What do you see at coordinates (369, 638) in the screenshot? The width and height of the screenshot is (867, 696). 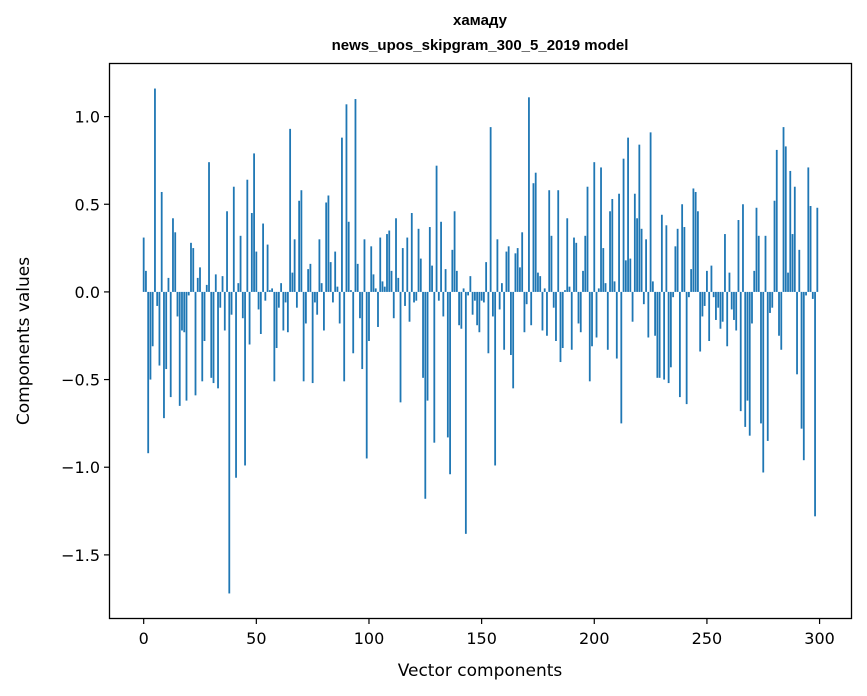 I see `x-tick-label: 100` at bounding box center [369, 638].